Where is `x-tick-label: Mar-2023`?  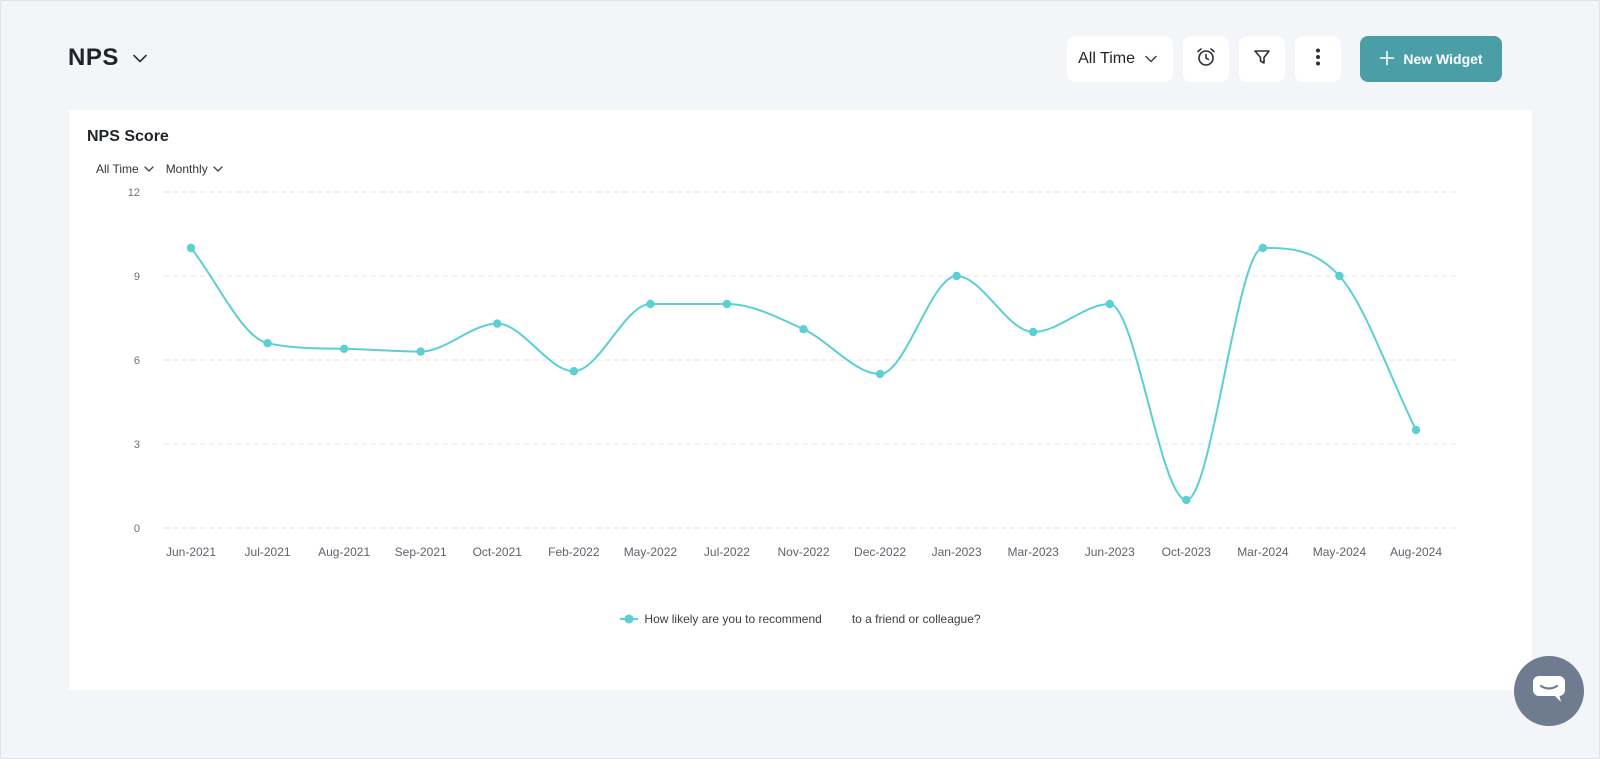
x-tick-label: Mar-2023 is located at coordinates (1034, 552).